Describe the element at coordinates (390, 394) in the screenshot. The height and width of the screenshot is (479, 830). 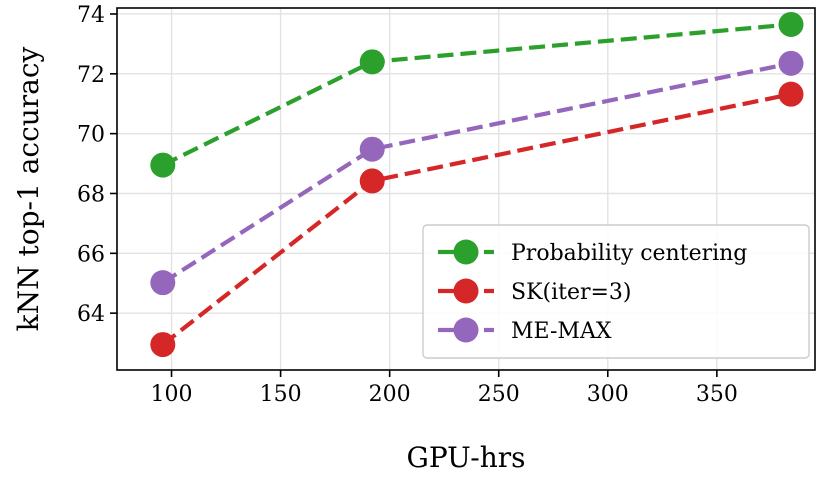
I see `x-tick-label: 200` at that location.